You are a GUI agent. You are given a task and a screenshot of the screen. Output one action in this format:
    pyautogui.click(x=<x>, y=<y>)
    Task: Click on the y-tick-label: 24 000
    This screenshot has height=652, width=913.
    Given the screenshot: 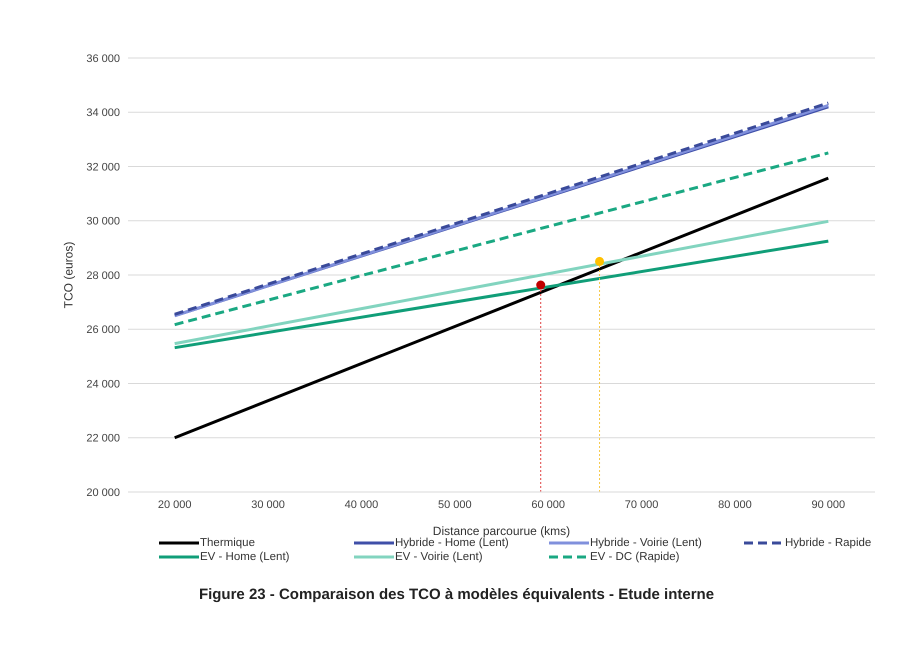 What is the action you would take?
    pyautogui.click(x=103, y=384)
    